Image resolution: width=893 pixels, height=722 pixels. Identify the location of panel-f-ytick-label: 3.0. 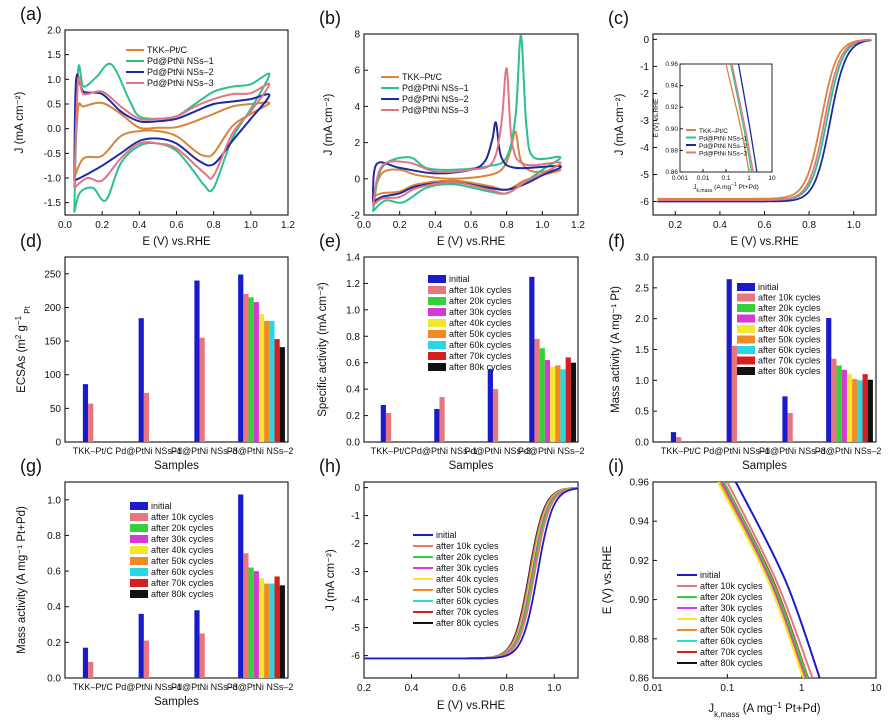
(642, 258).